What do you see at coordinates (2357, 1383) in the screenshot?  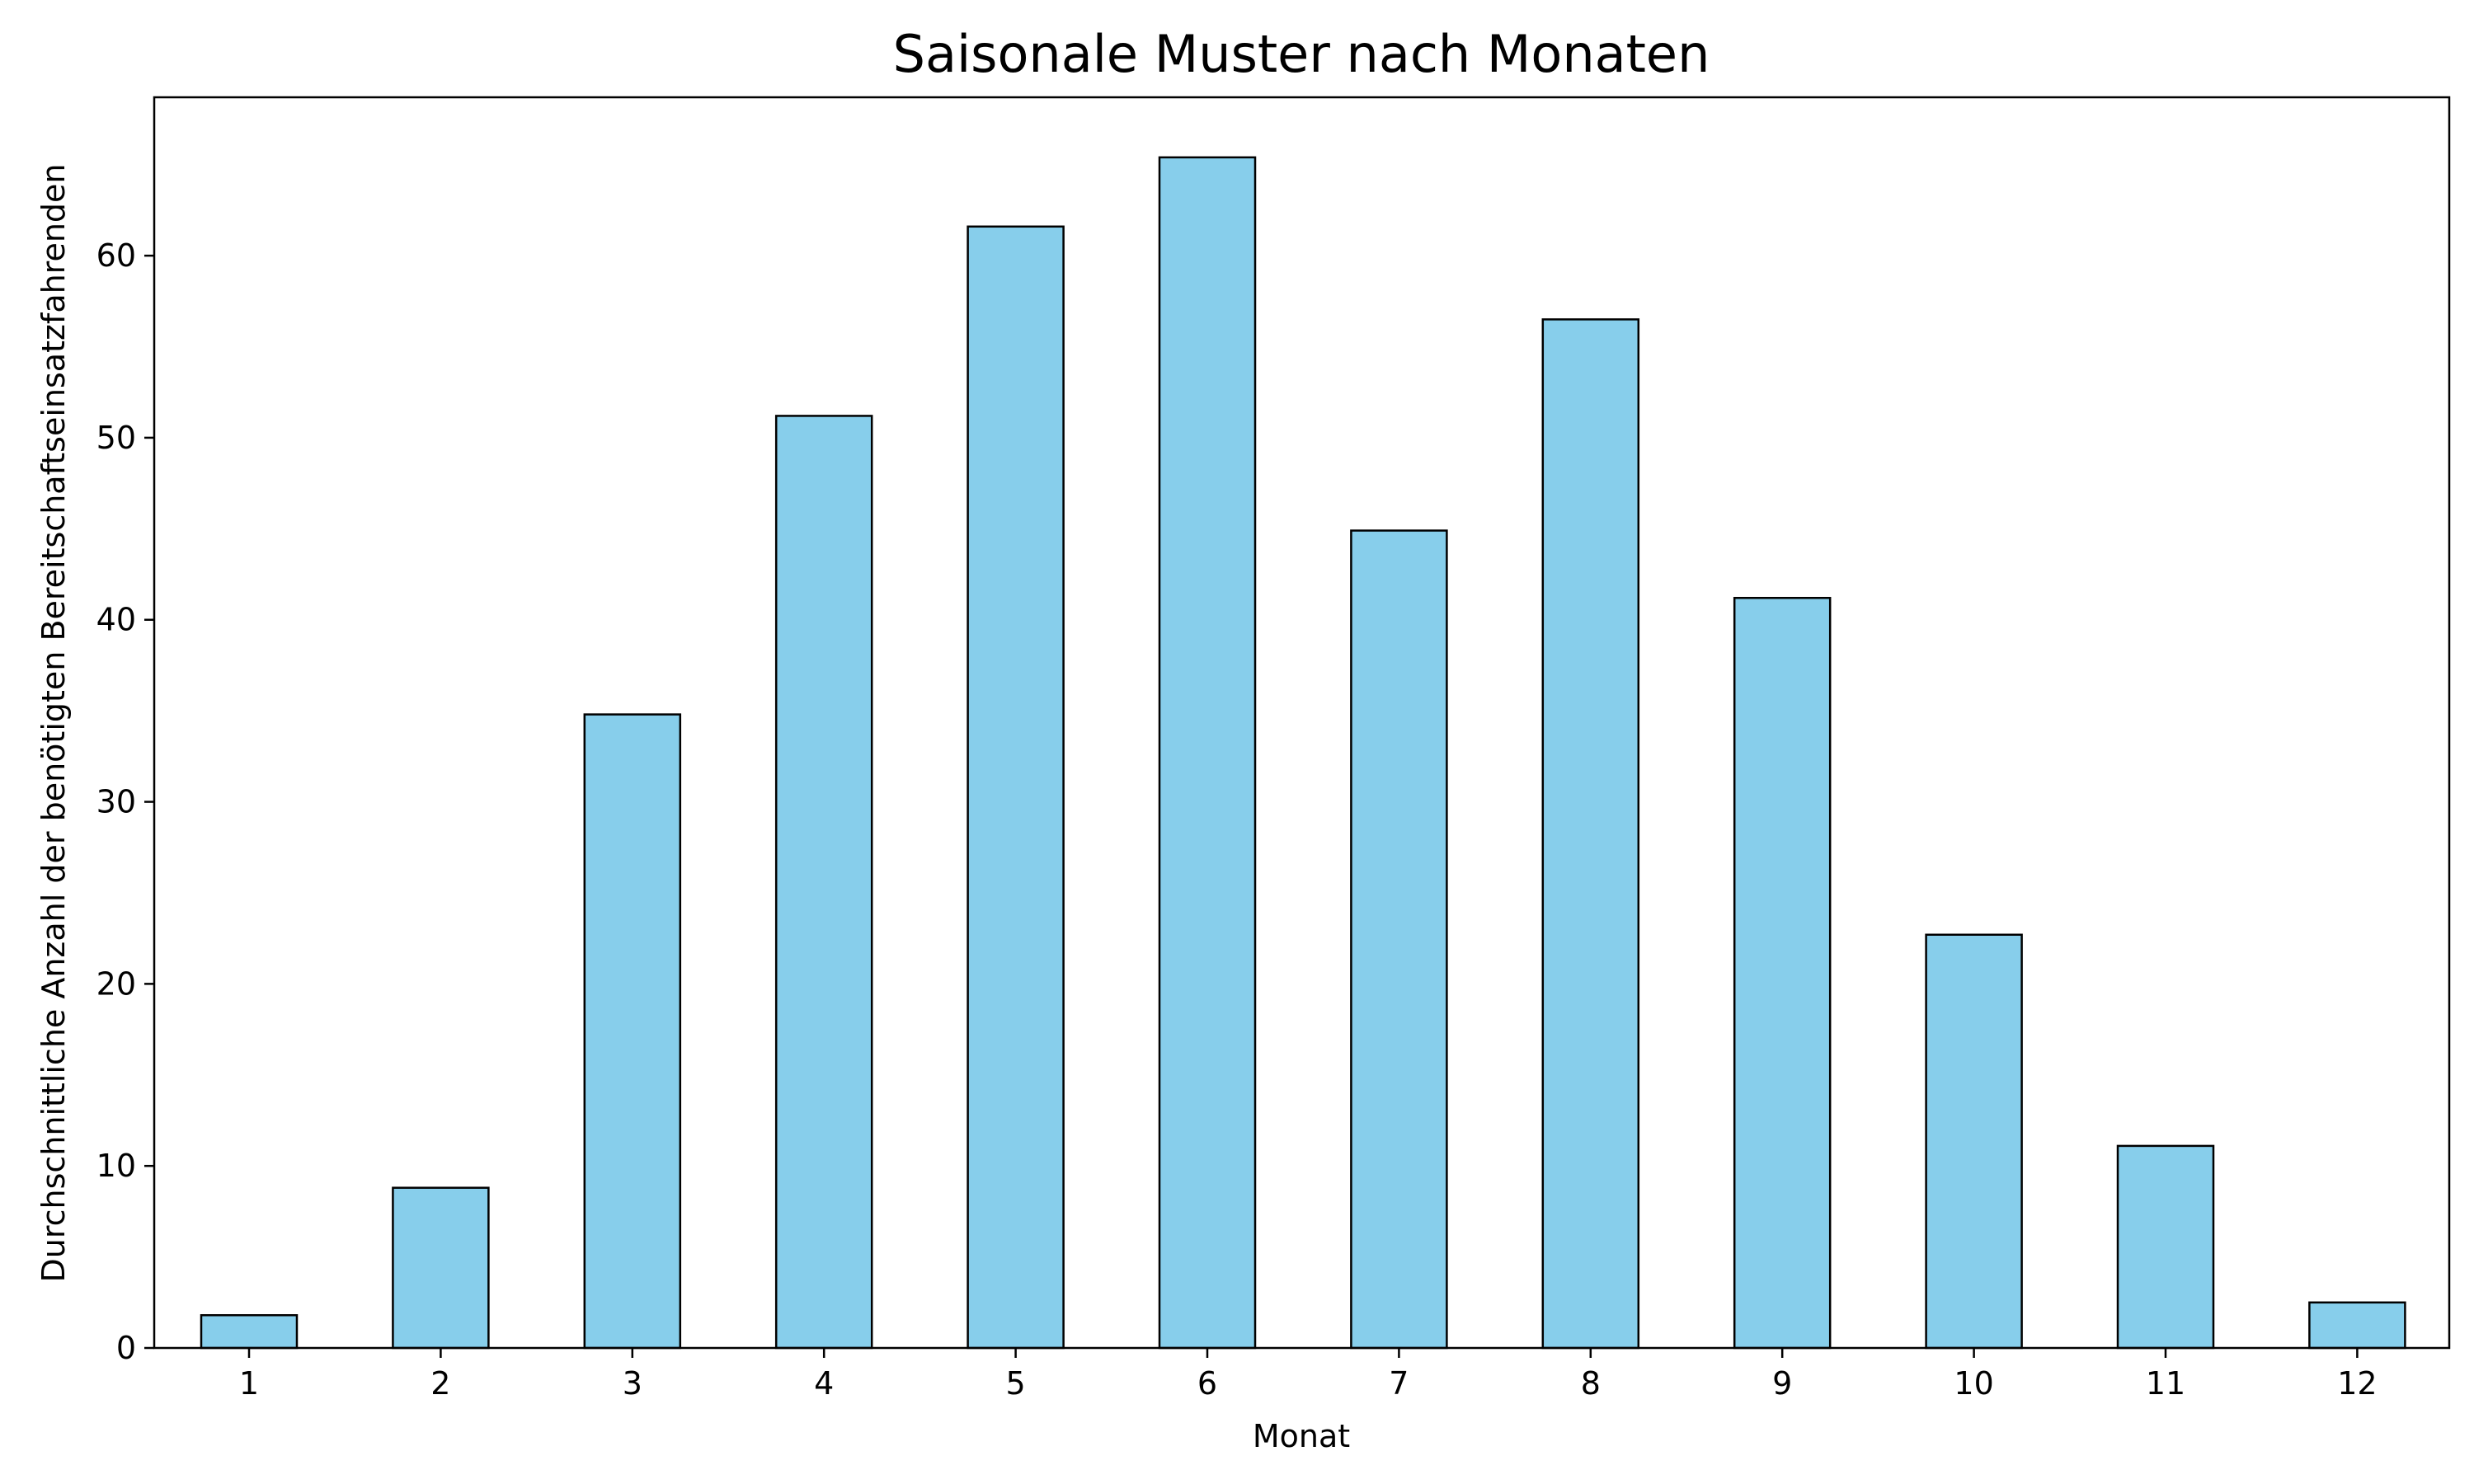 I see `x-tick-label: 12` at bounding box center [2357, 1383].